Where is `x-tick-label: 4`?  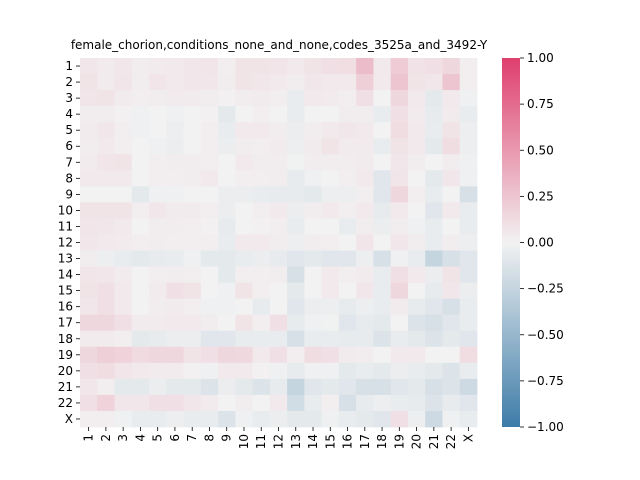
x-tick-label: 4 is located at coordinates (140, 438).